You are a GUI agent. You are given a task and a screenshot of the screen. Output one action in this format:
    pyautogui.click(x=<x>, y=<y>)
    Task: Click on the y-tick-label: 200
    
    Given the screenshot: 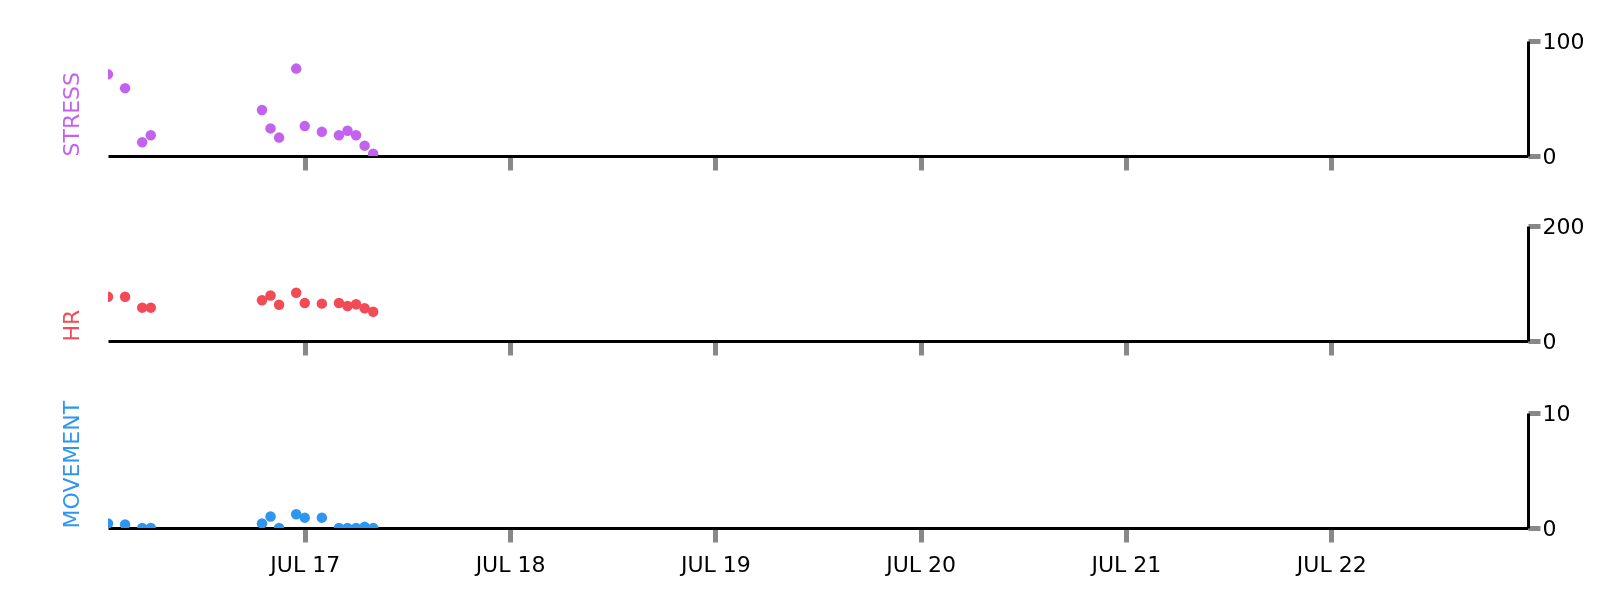 What is the action you would take?
    pyautogui.click(x=1563, y=226)
    